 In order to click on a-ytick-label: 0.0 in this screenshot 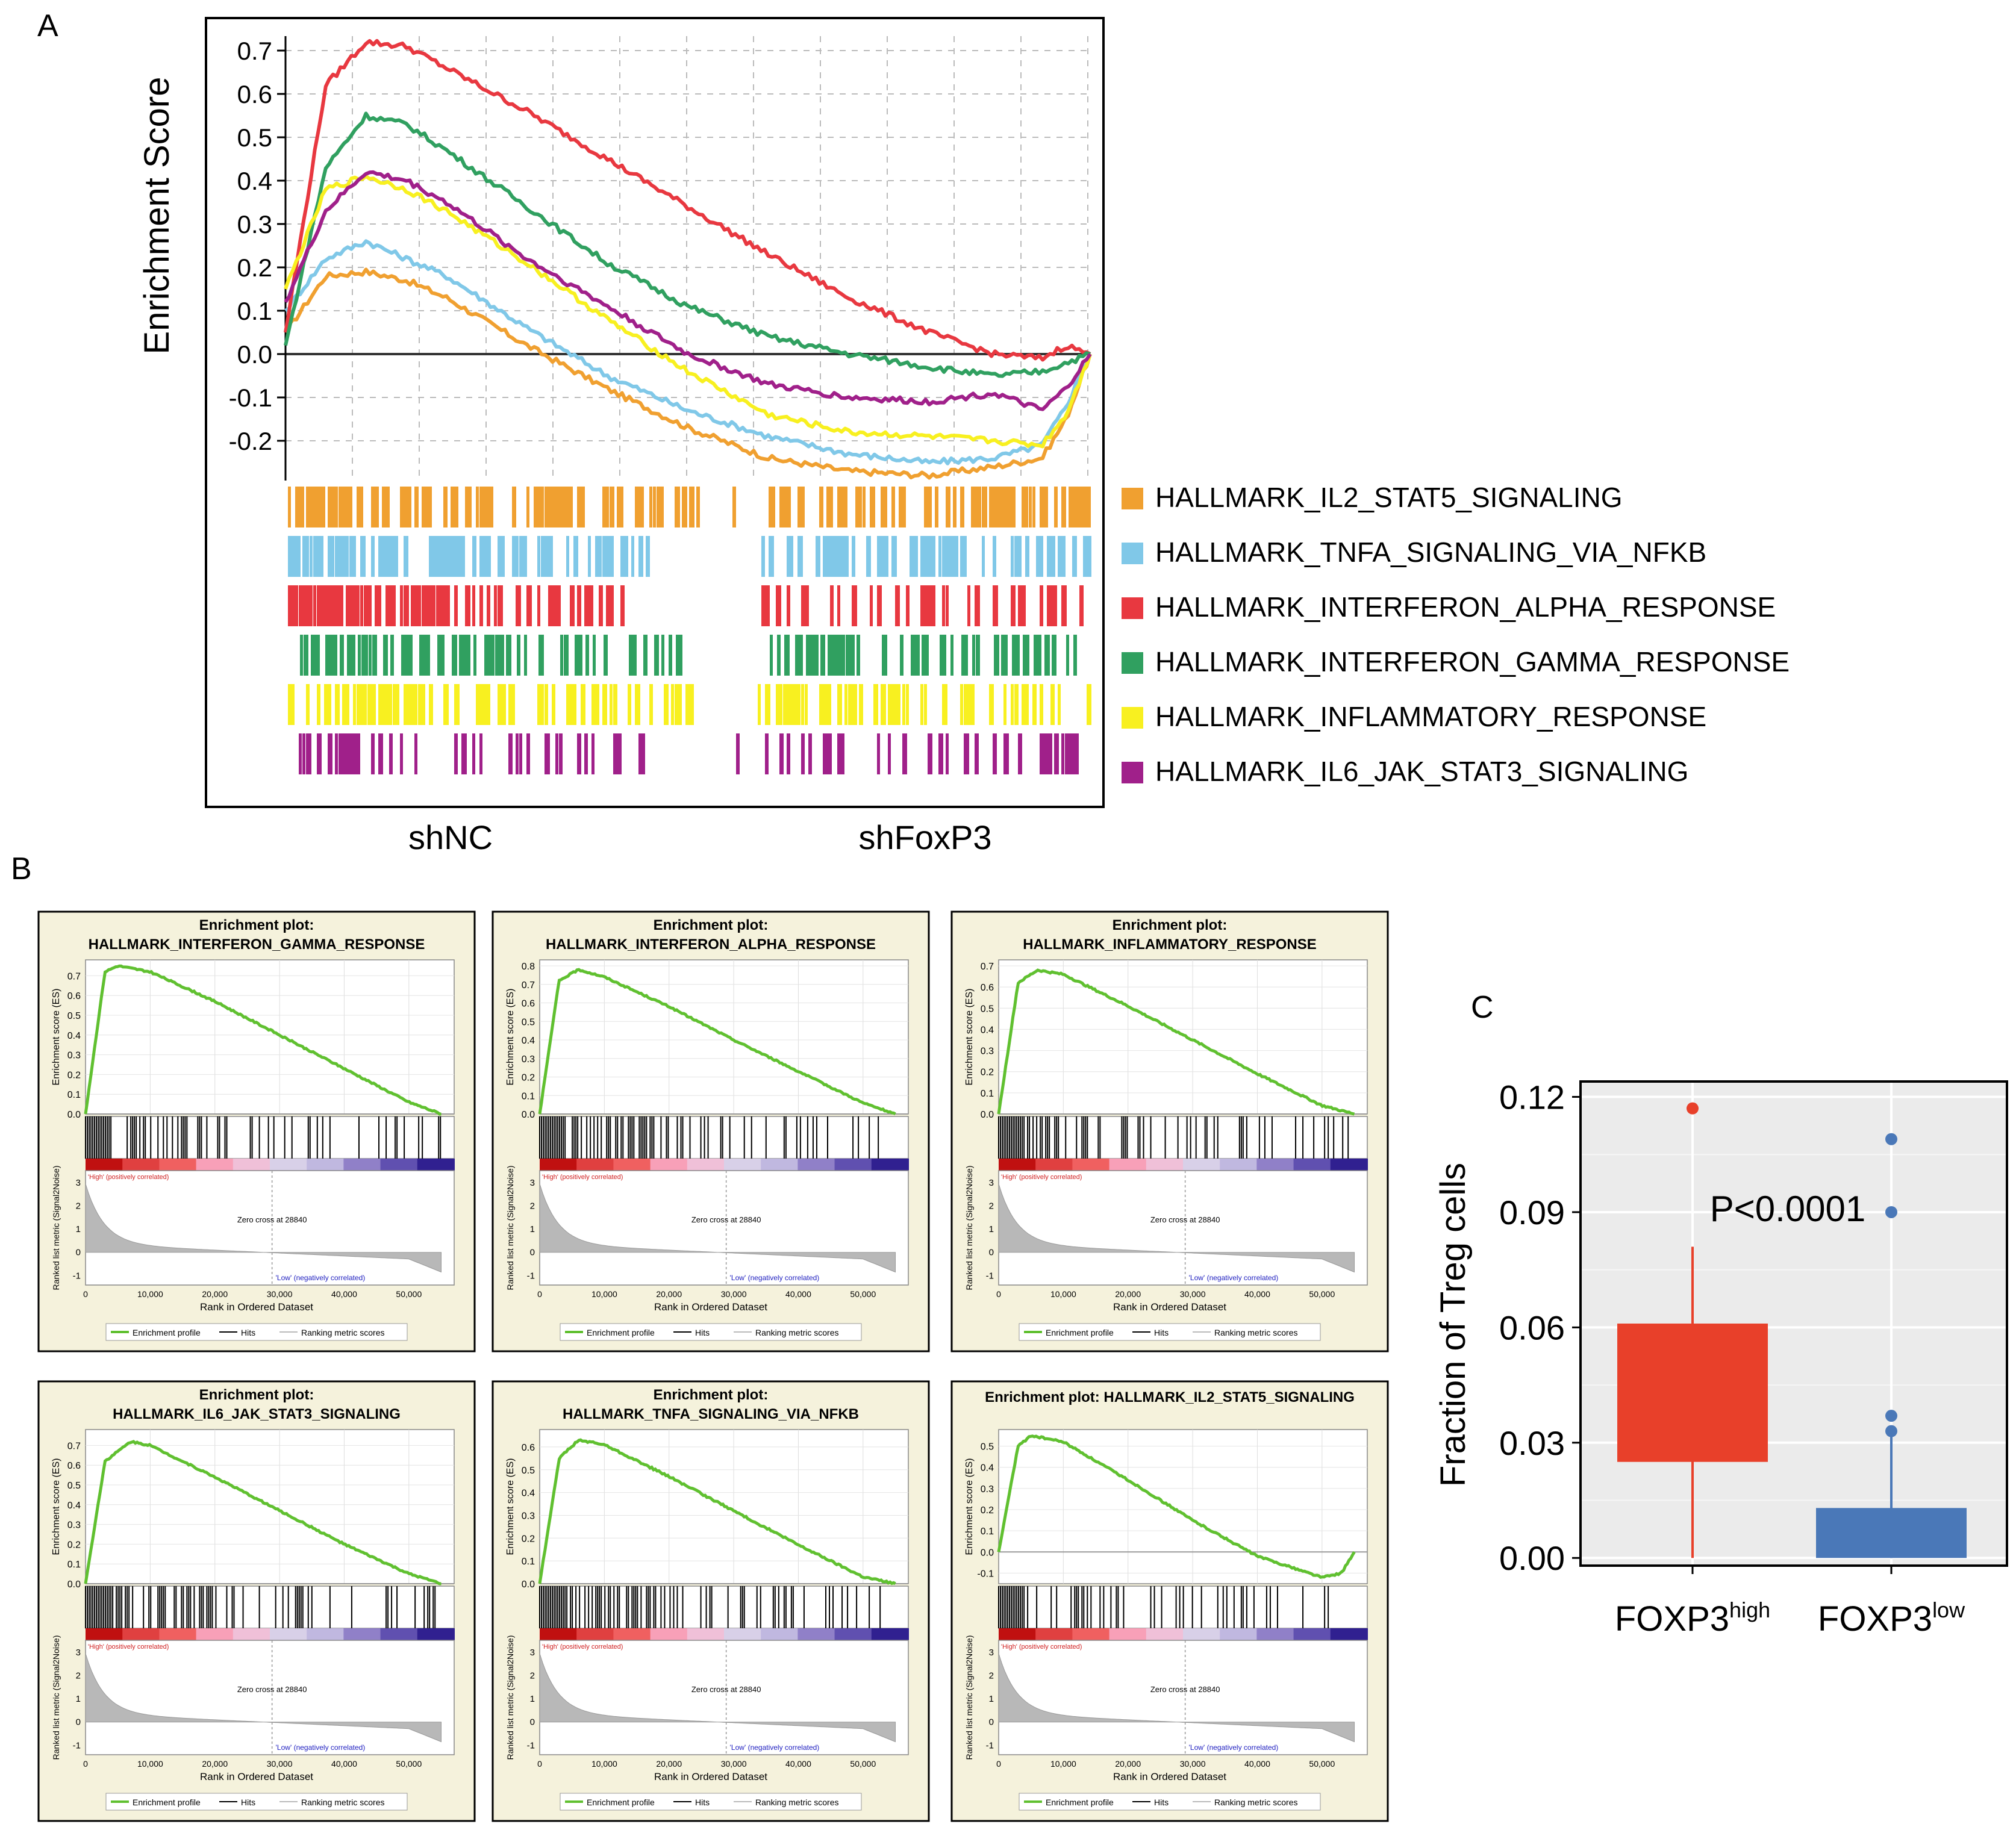, I will do `click(254, 355)`.